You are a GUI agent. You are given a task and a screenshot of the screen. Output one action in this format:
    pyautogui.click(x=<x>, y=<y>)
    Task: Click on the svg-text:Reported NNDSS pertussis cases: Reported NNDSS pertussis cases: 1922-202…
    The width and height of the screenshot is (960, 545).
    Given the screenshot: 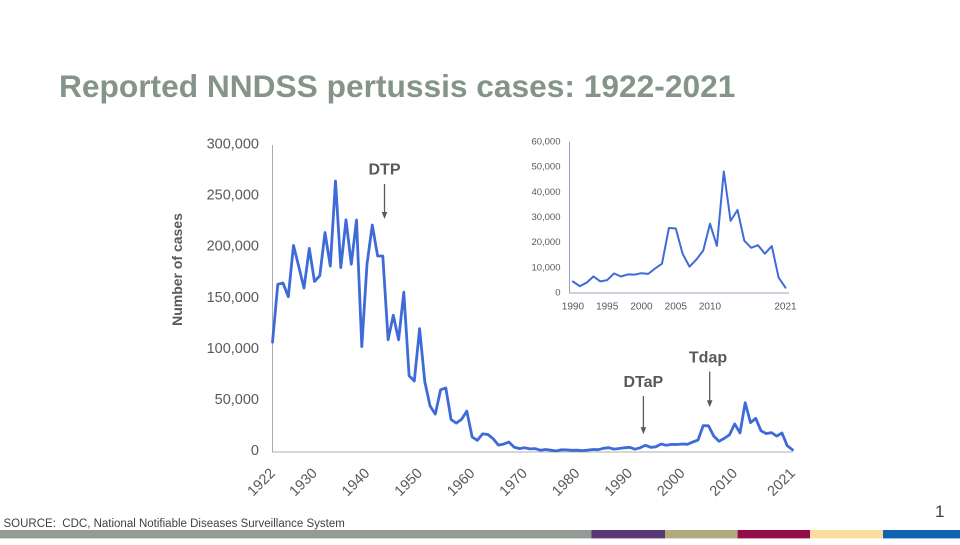 What is the action you would take?
    pyautogui.click(x=397, y=86)
    